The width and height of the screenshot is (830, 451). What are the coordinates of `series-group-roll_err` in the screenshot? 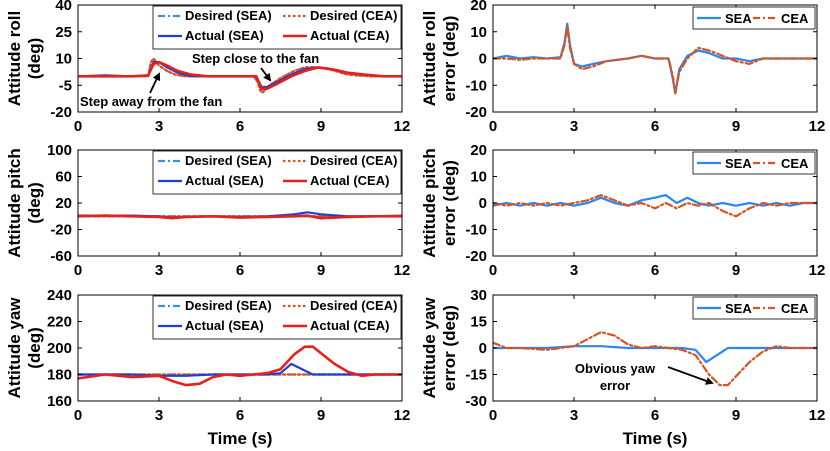 It's located at (655, 58).